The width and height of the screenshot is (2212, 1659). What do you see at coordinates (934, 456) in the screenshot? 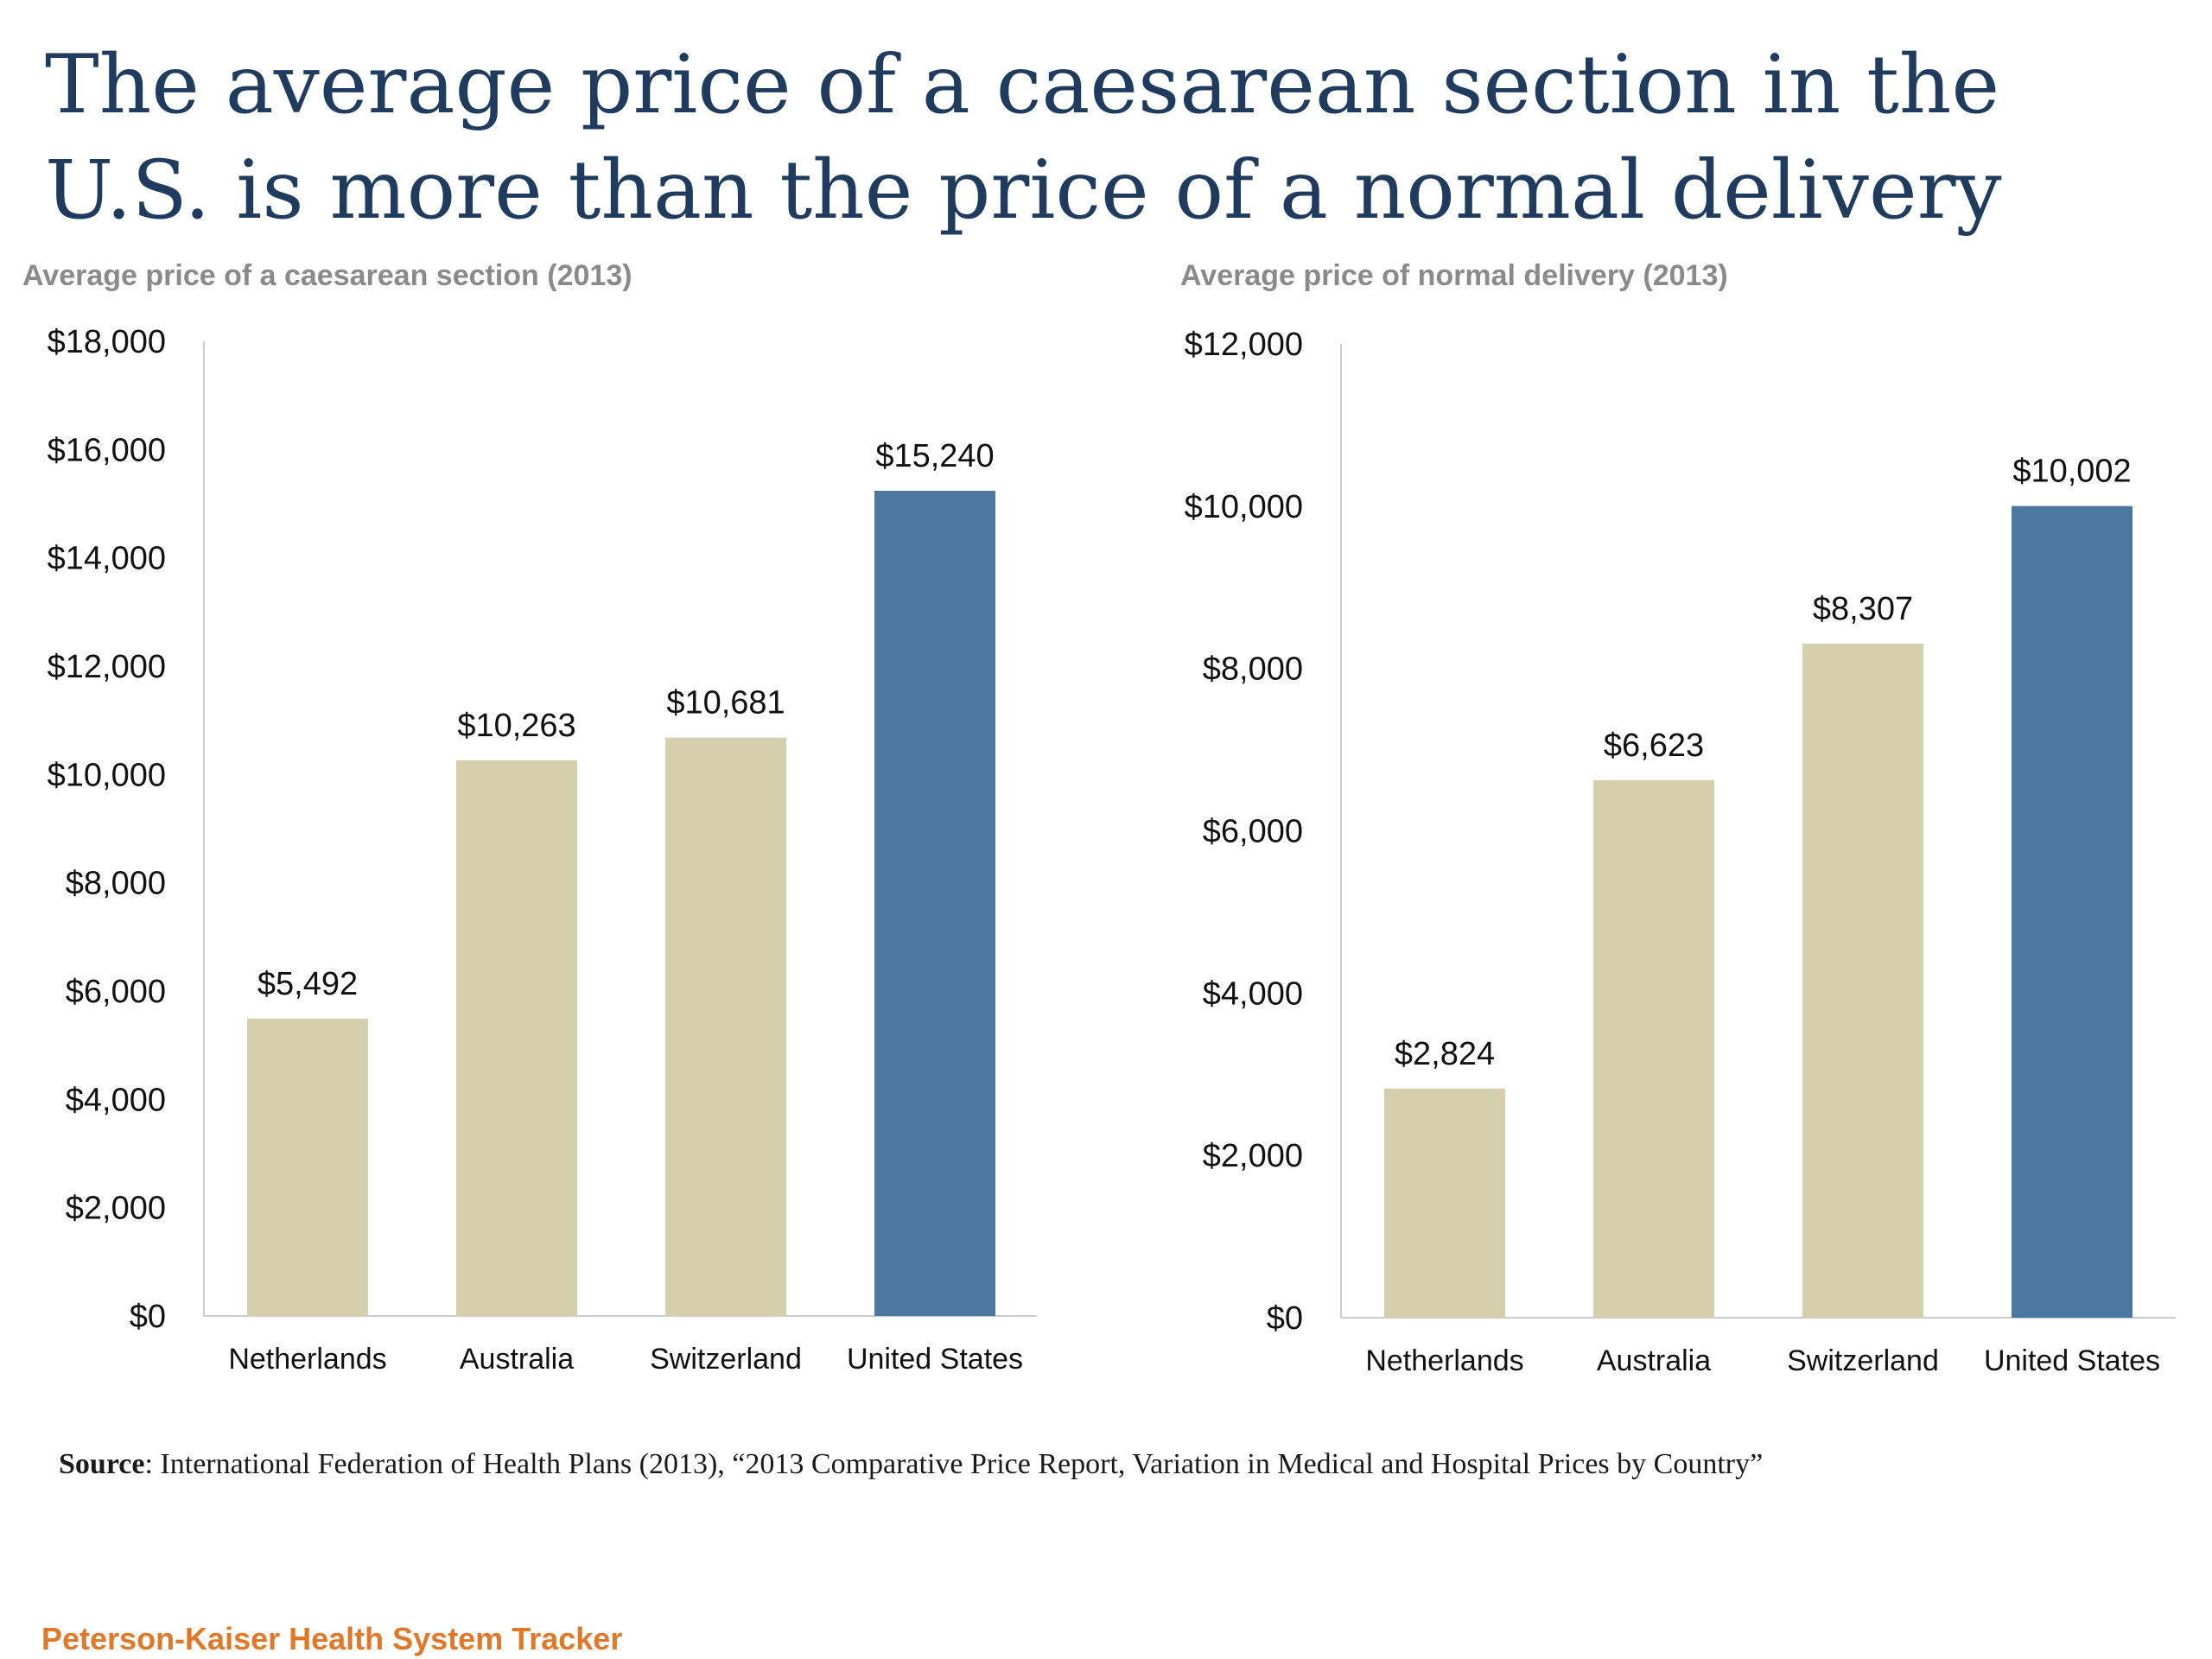
I see `data-label: $15,240` at bounding box center [934, 456].